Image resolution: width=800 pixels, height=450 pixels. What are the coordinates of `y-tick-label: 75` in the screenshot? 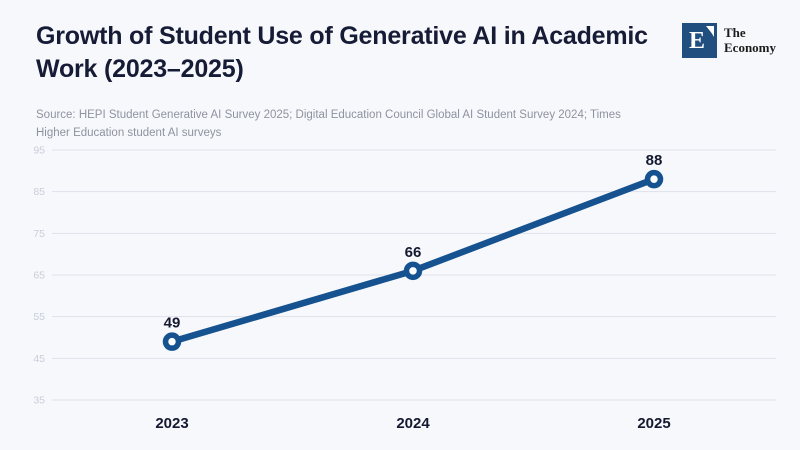 It's located at (39, 234).